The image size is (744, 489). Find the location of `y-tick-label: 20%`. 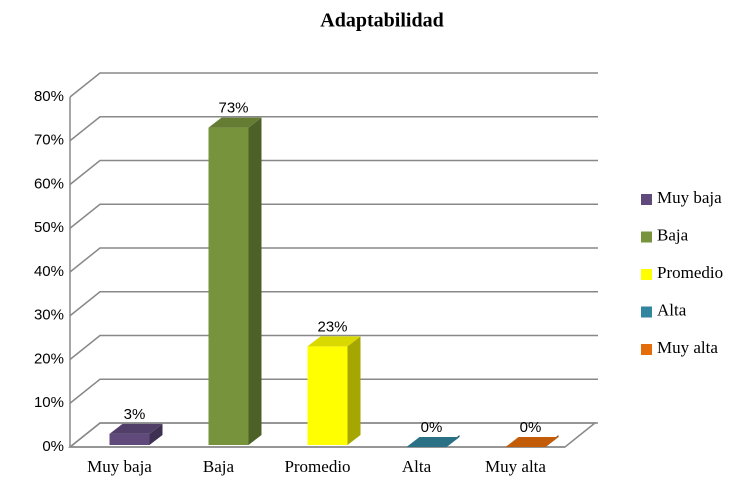

y-tick-label: 20% is located at coordinates (49, 358).